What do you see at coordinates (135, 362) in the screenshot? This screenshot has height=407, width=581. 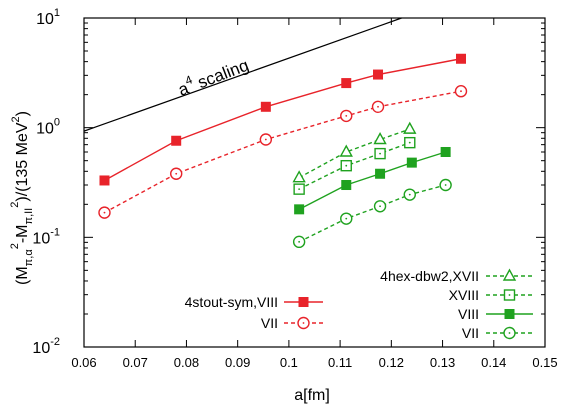 I see `x-tick-label: 0.07` at bounding box center [135, 362].